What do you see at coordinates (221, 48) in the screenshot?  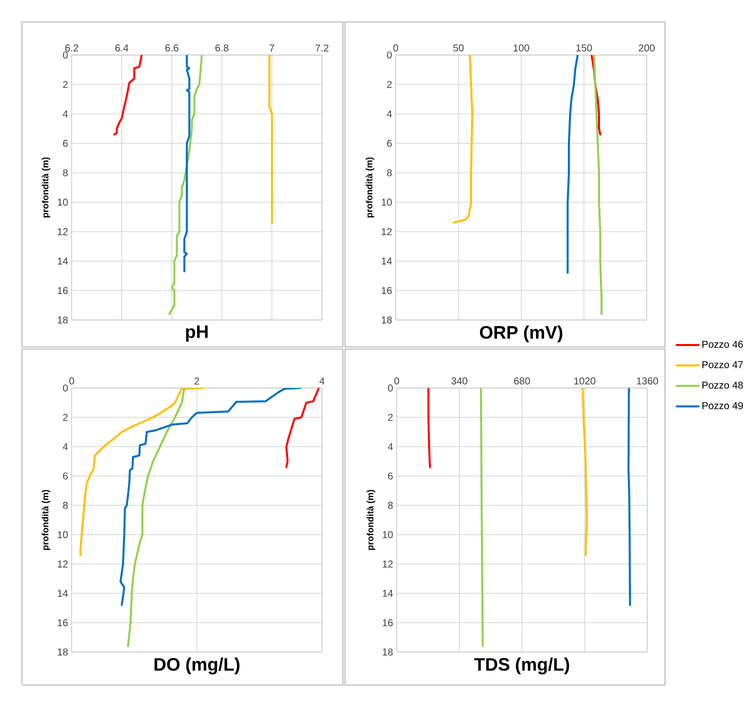 I see `x-tick-label: 6.8` at bounding box center [221, 48].